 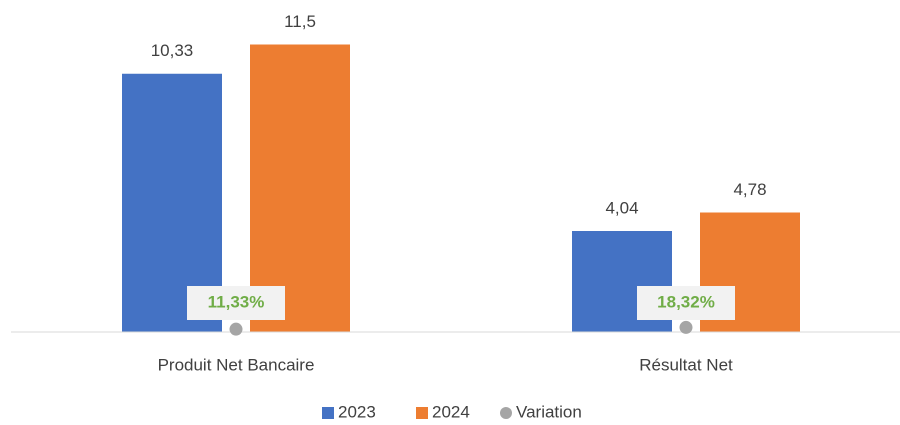 What do you see at coordinates (172, 50) in the screenshot?
I see `data-label: 10,33` at bounding box center [172, 50].